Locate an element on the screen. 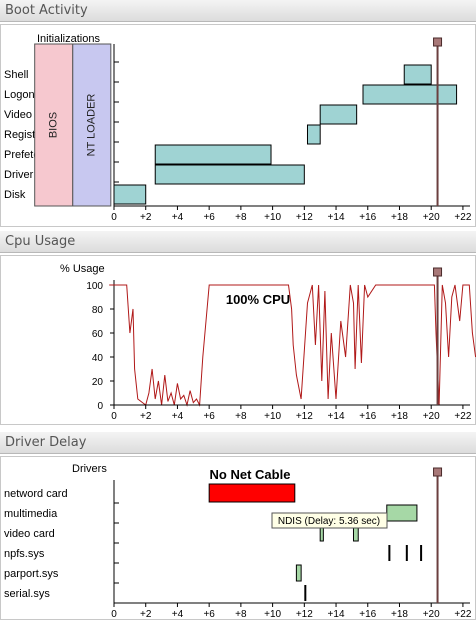  driver-category-label: serial.sys is located at coordinates (27, 594).